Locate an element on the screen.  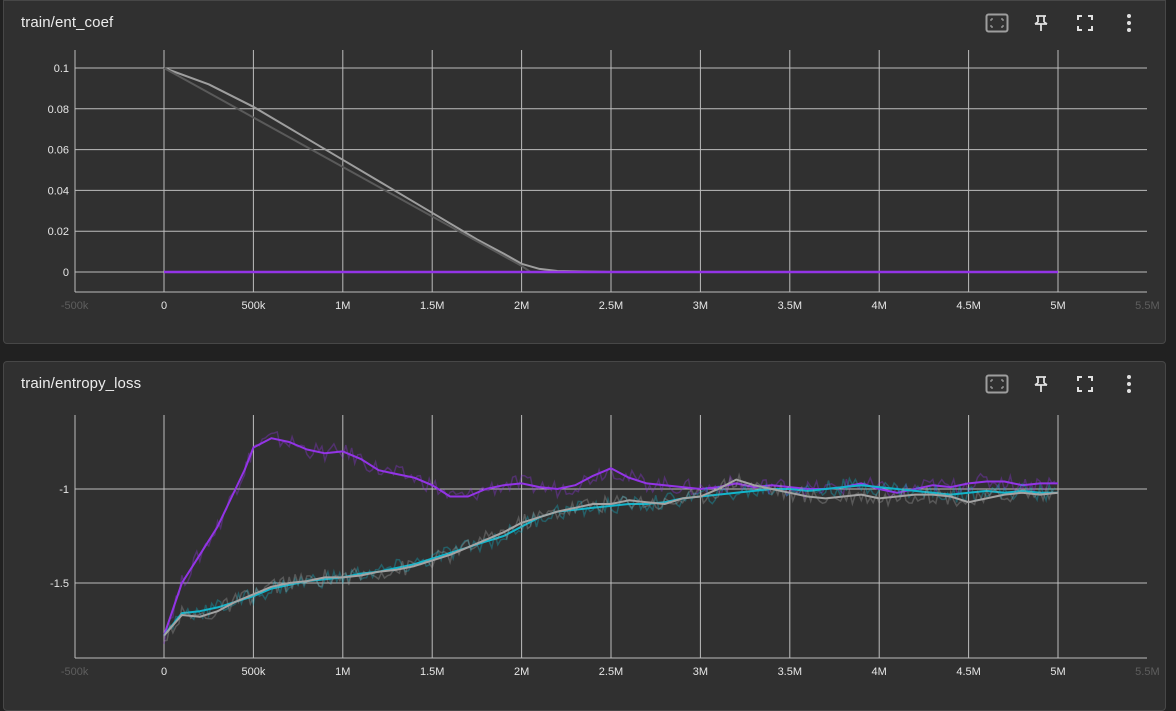
y-tick-label: 0.04 is located at coordinates (58, 191).